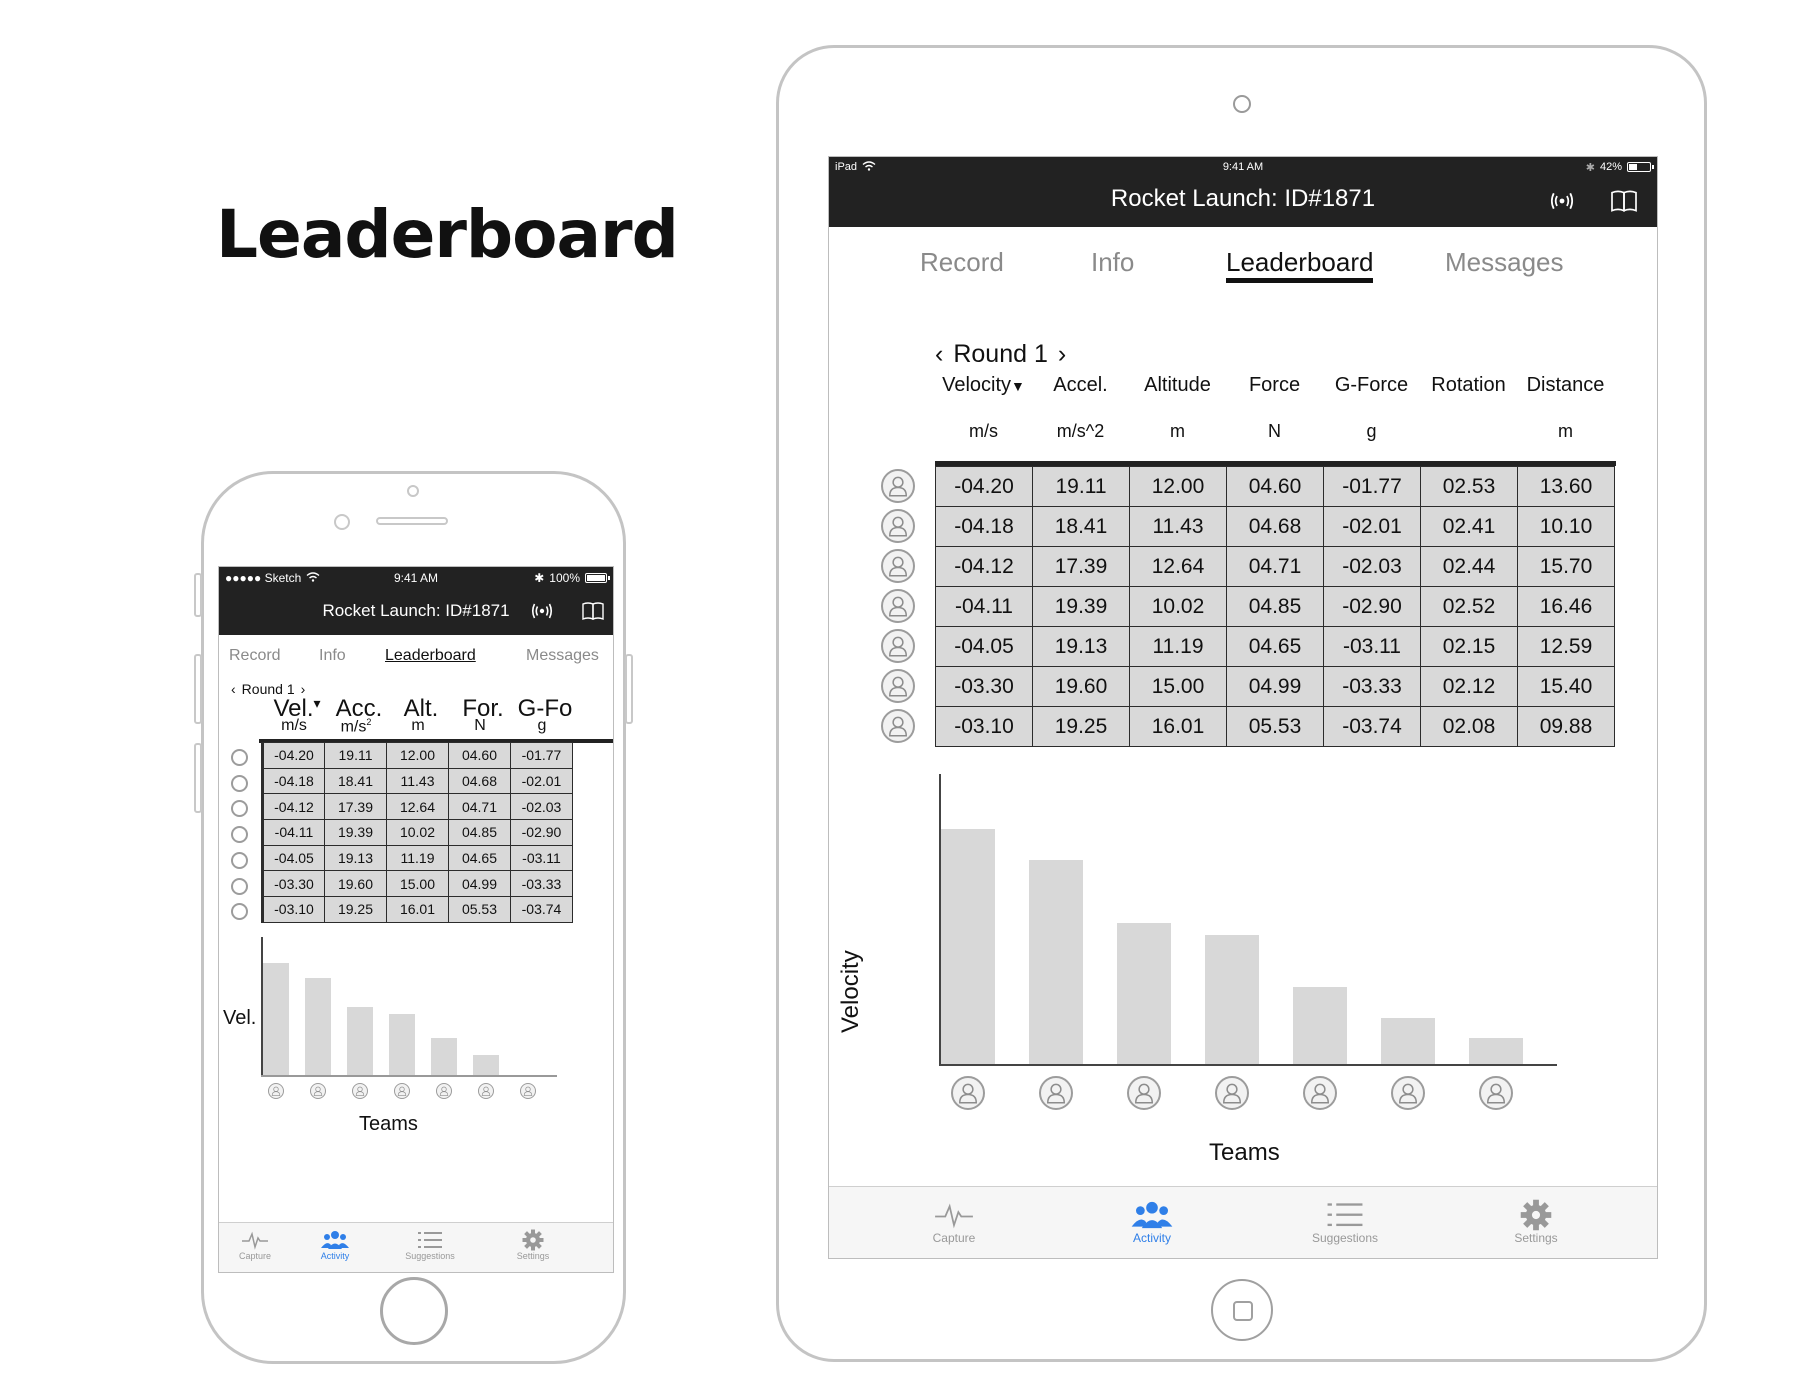 The height and width of the screenshot is (1400, 1800). What do you see at coordinates (1242, 1310) in the screenshot?
I see `tablet-home-button` at bounding box center [1242, 1310].